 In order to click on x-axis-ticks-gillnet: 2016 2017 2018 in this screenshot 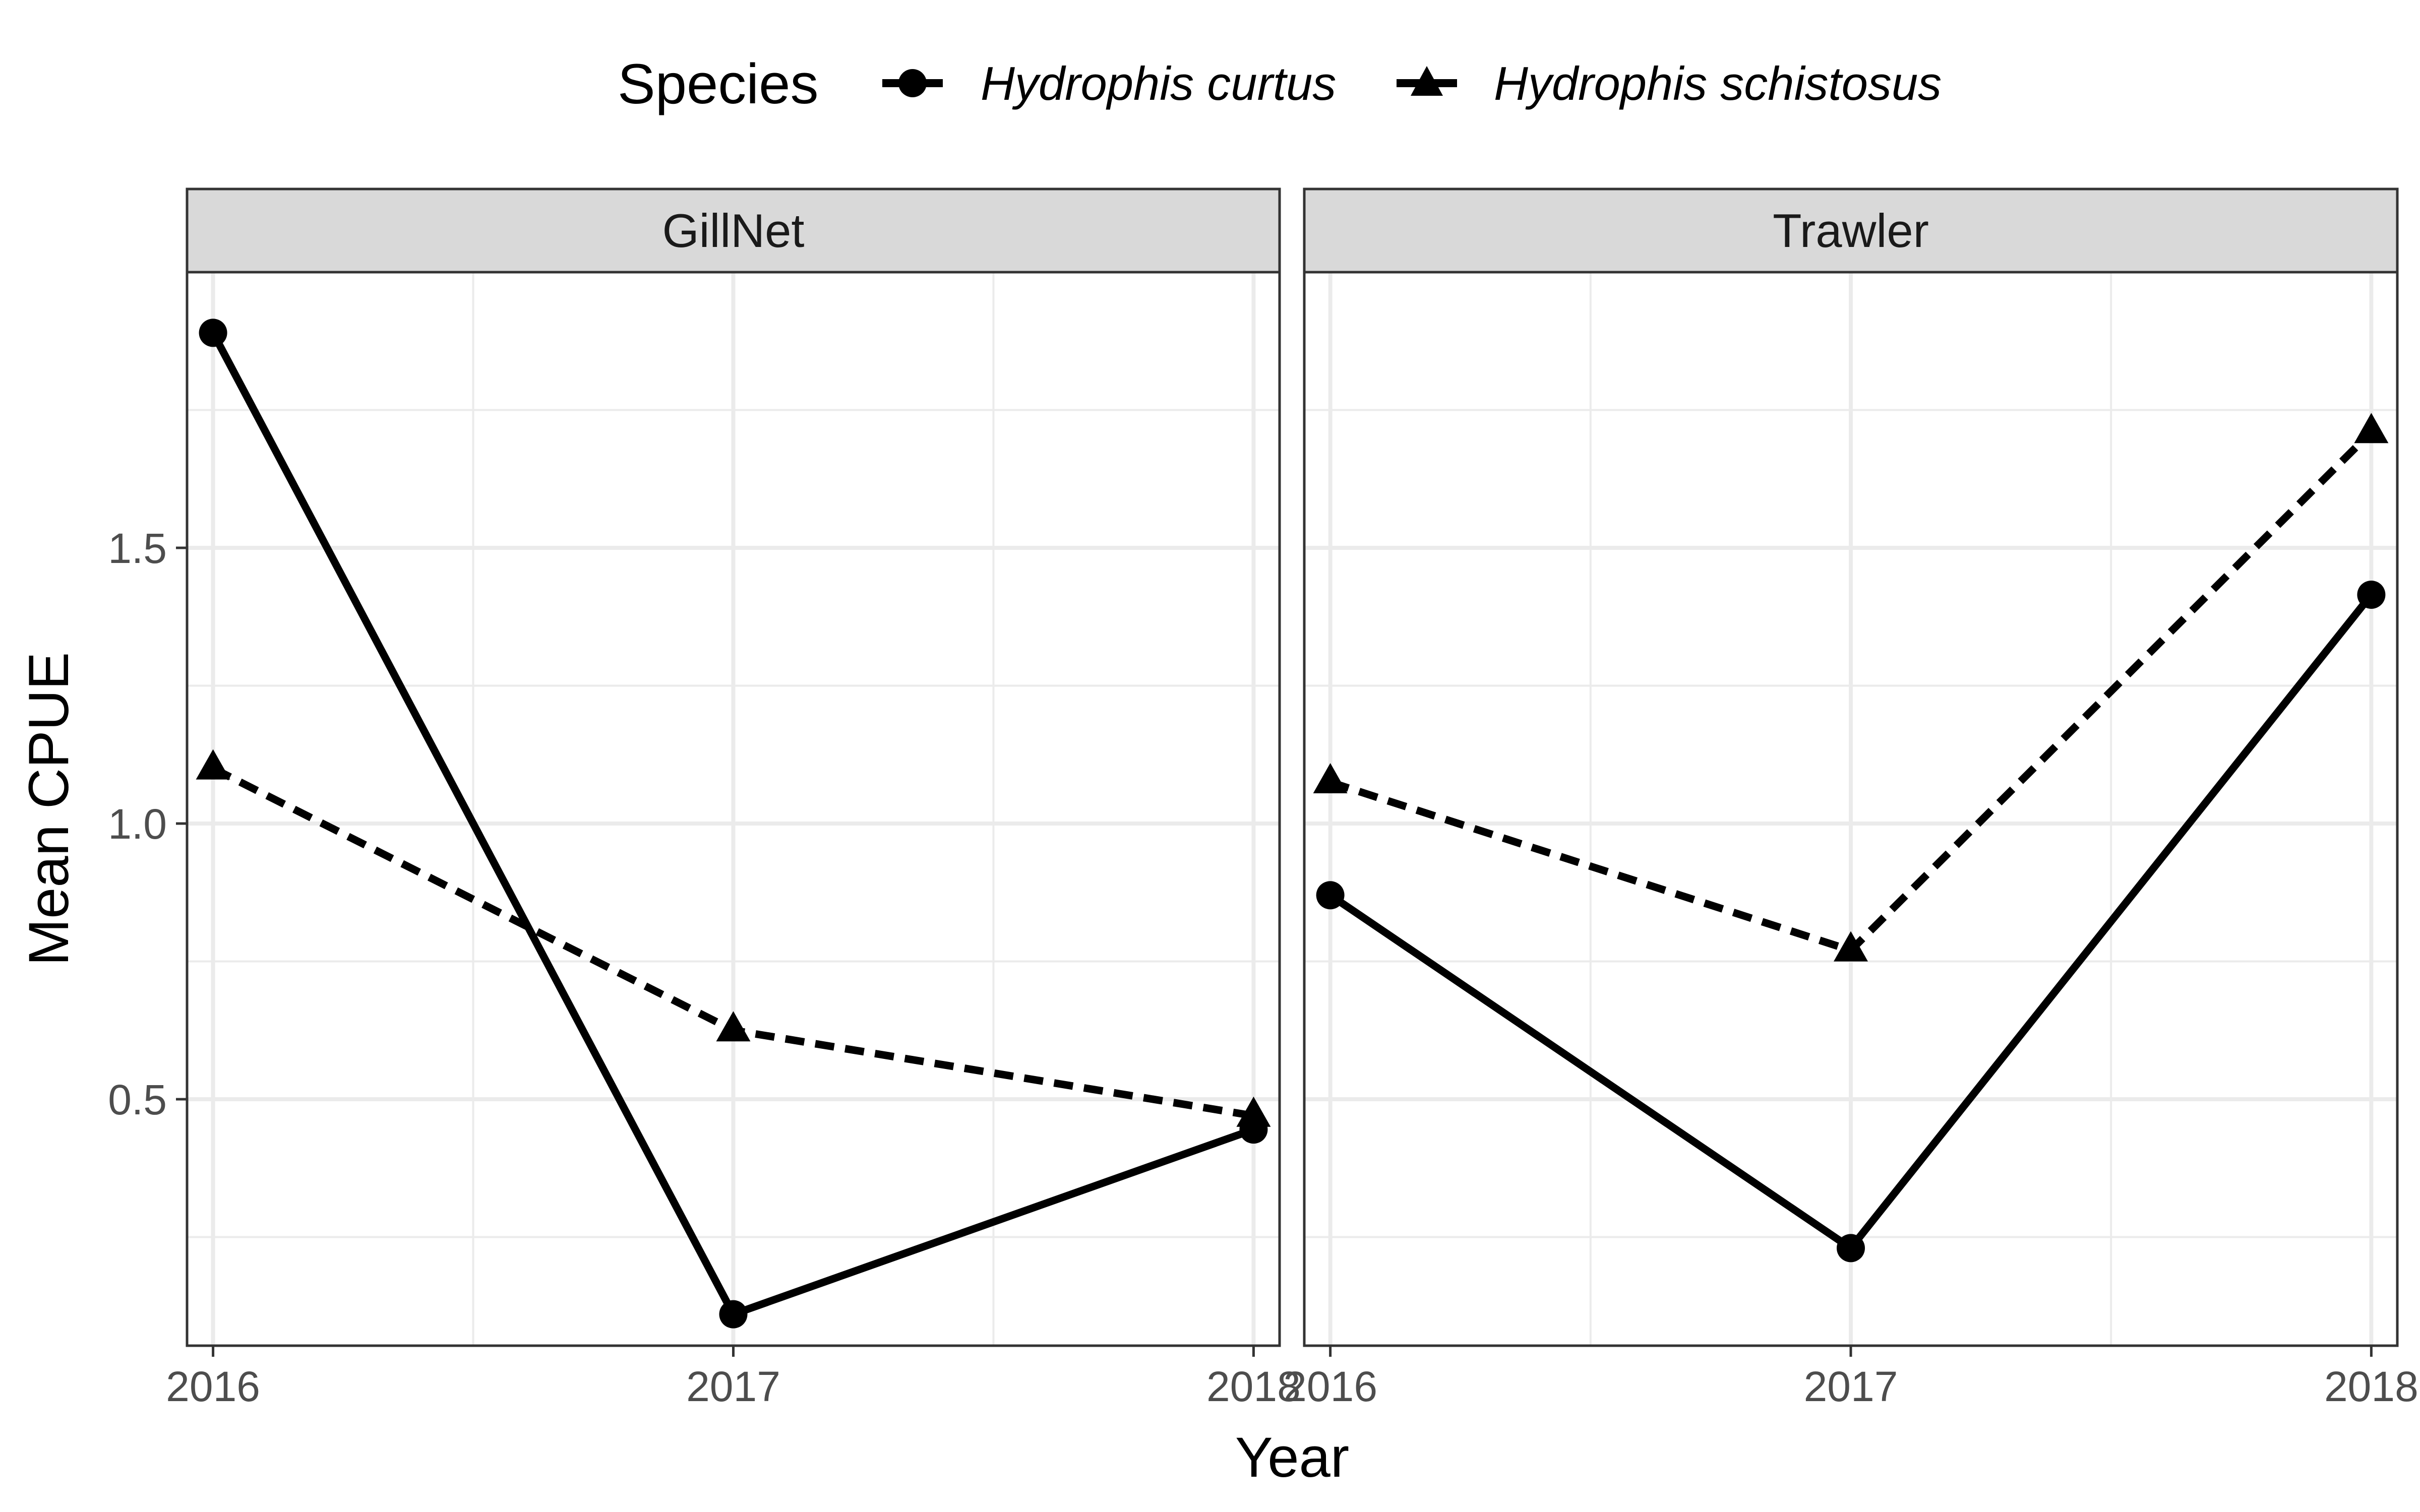, I will do `click(733, 1378)`.